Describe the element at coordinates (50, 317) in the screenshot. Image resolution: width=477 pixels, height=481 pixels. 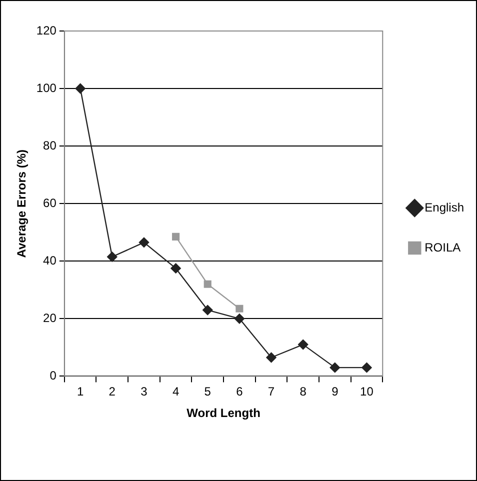
I see `y-tick-label: 20` at that location.